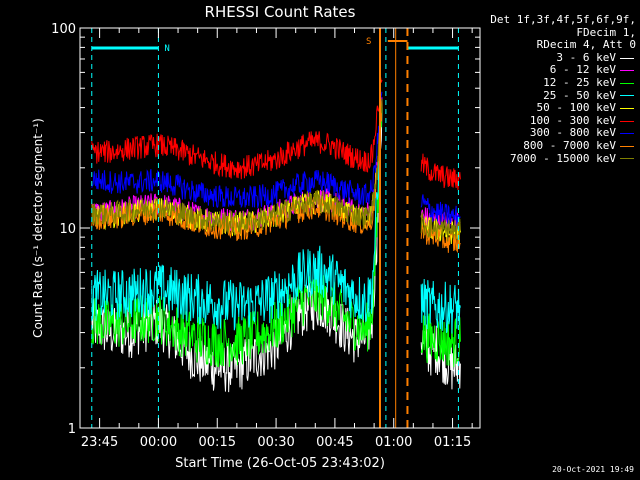 Image resolution: width=640 pixels, height=480 pixels. I want to click on legend-entry: 800 - 7000 keV, so click(563, 145).